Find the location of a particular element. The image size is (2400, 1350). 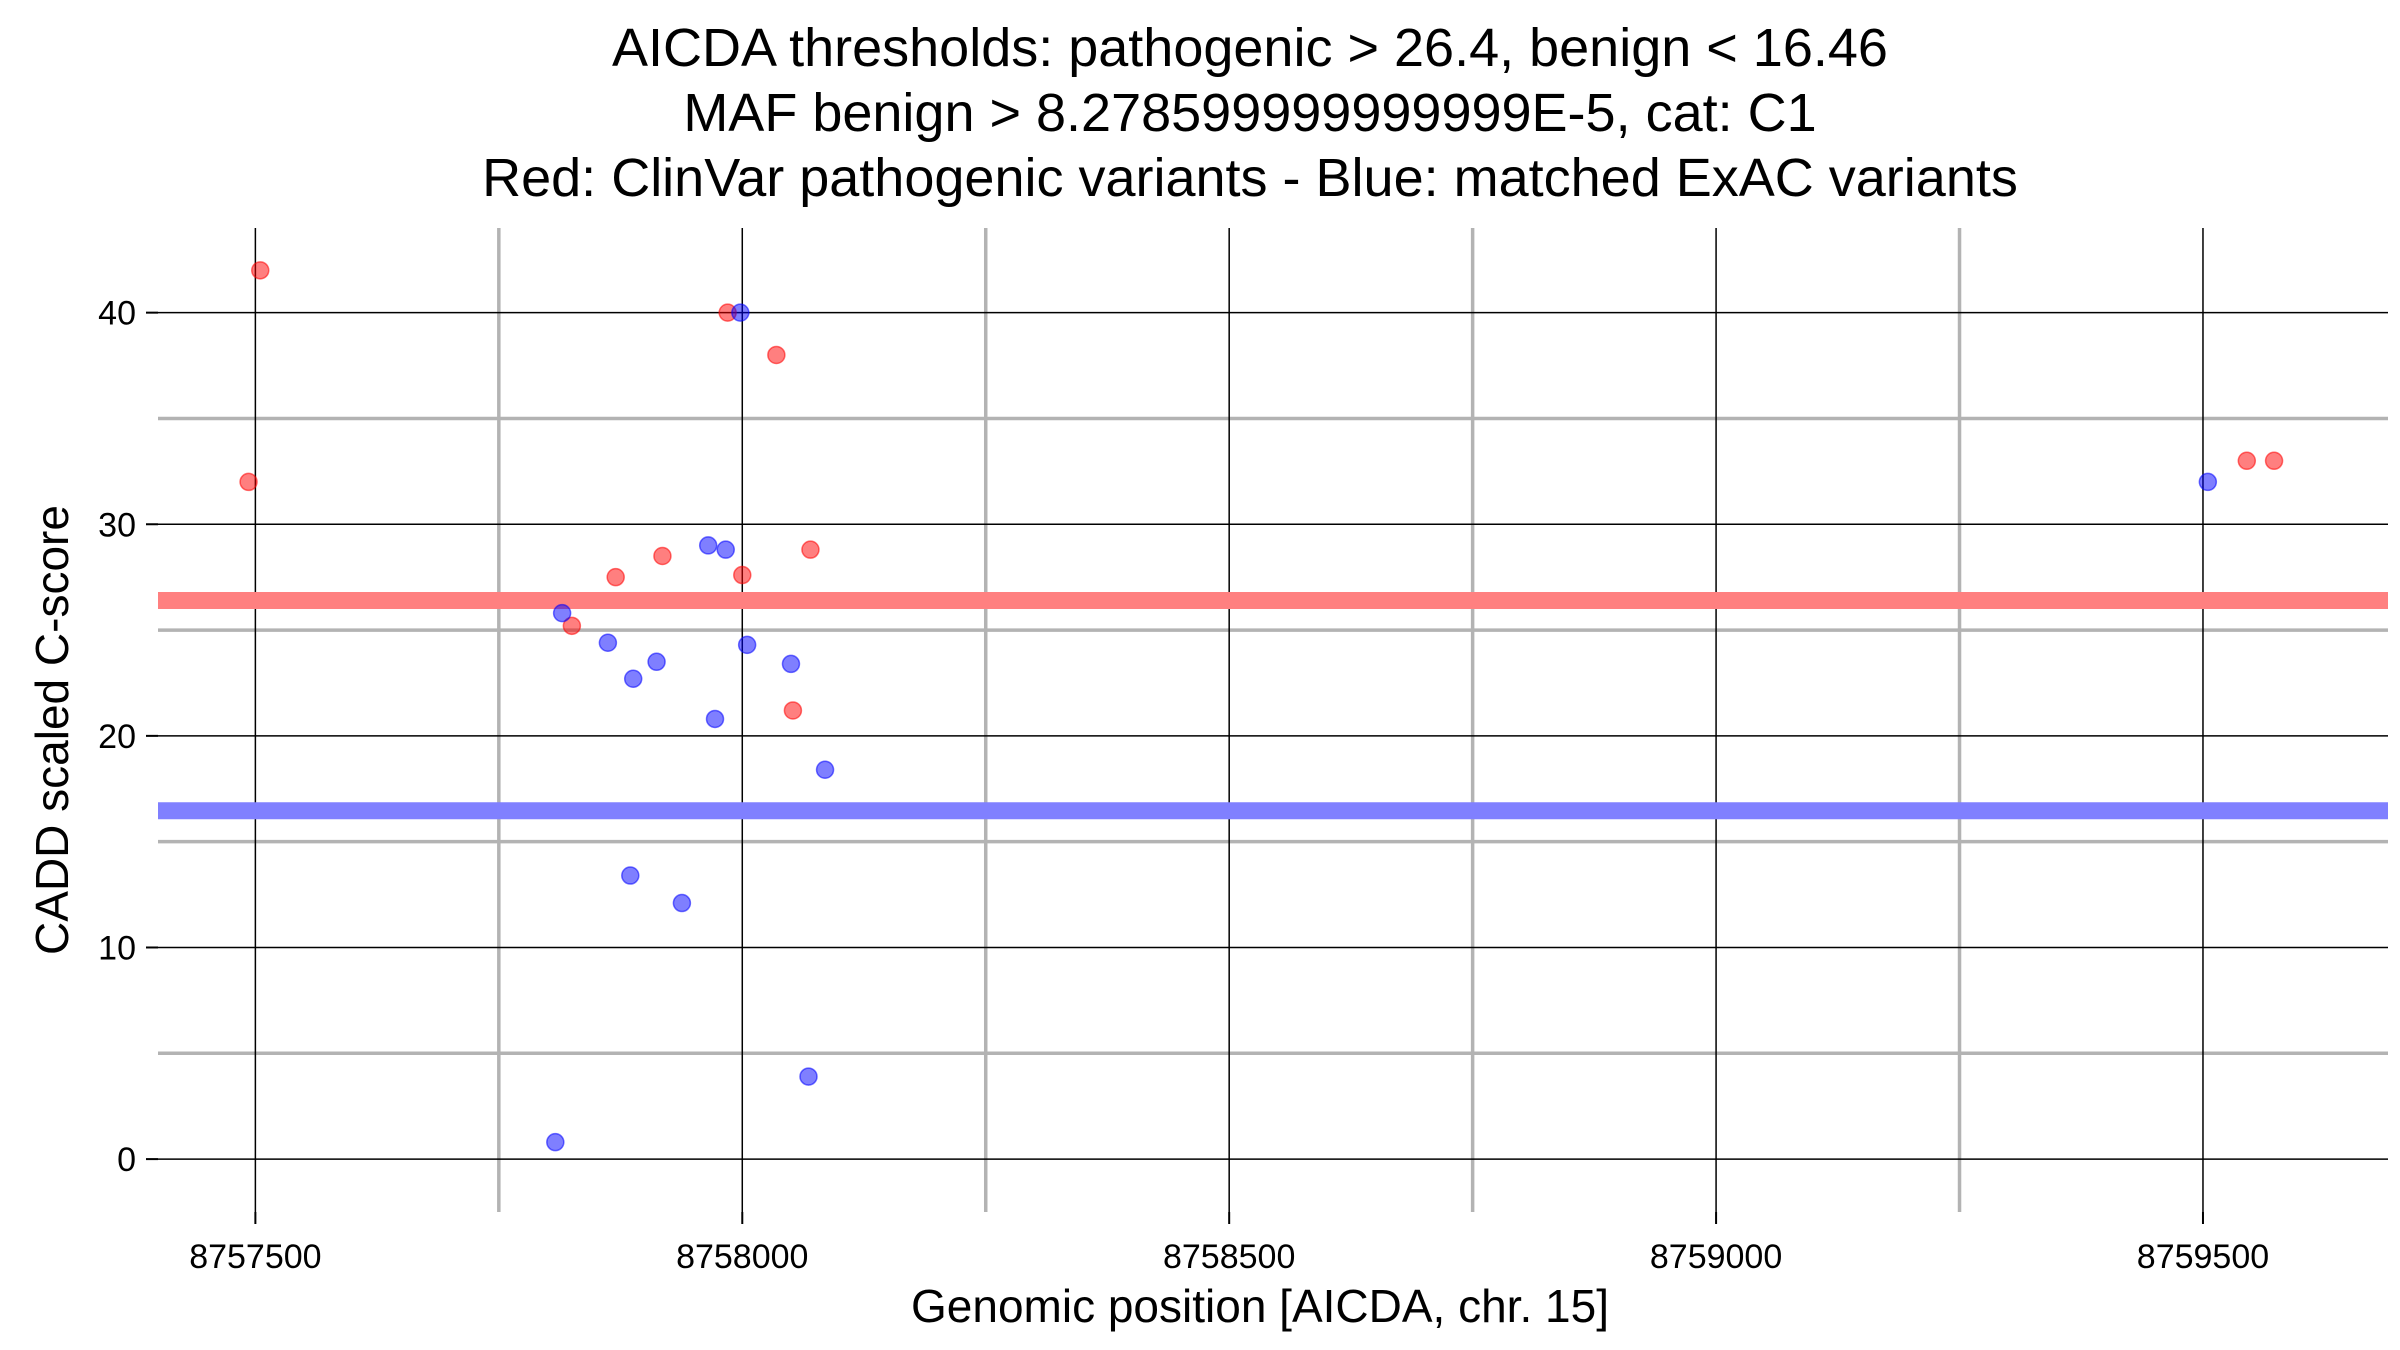

y-tick-label: 20 is located at coordinates (117, 737).